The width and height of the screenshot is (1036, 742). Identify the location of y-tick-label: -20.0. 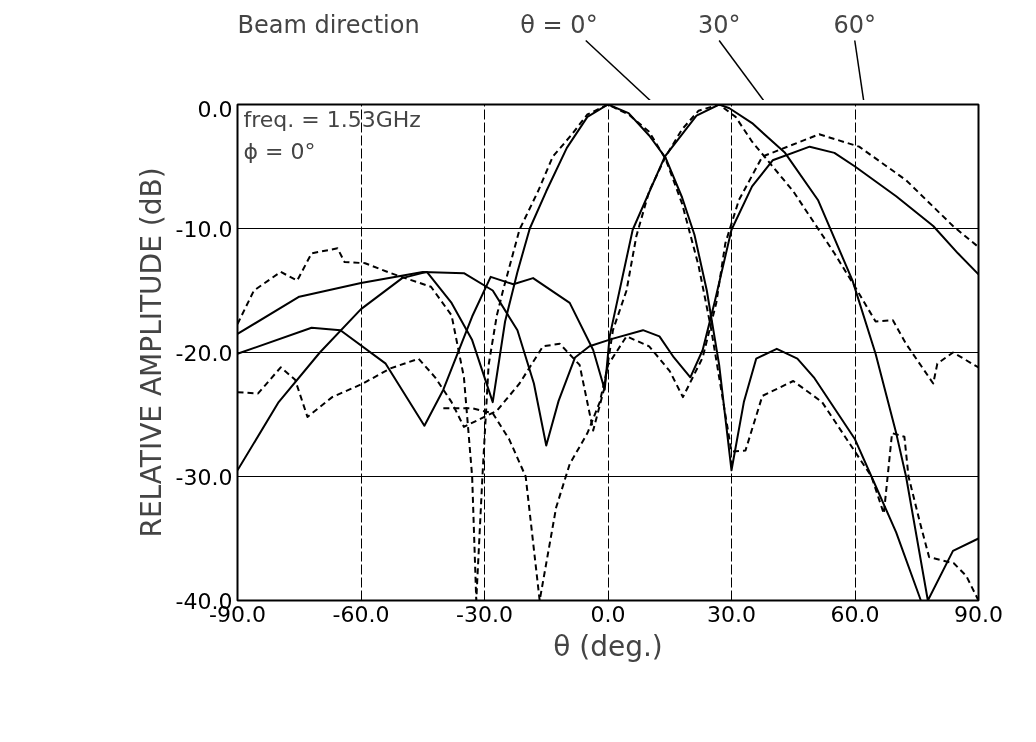
(204, 353).